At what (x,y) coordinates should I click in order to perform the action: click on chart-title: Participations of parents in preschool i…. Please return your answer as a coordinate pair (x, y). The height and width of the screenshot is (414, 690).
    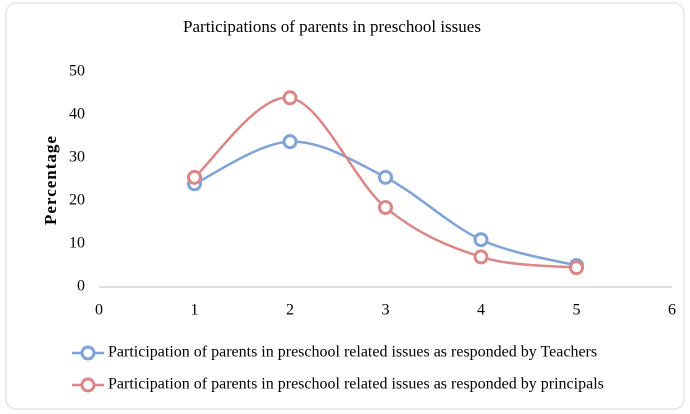
    Looking at the image, I should click on (332, 26).